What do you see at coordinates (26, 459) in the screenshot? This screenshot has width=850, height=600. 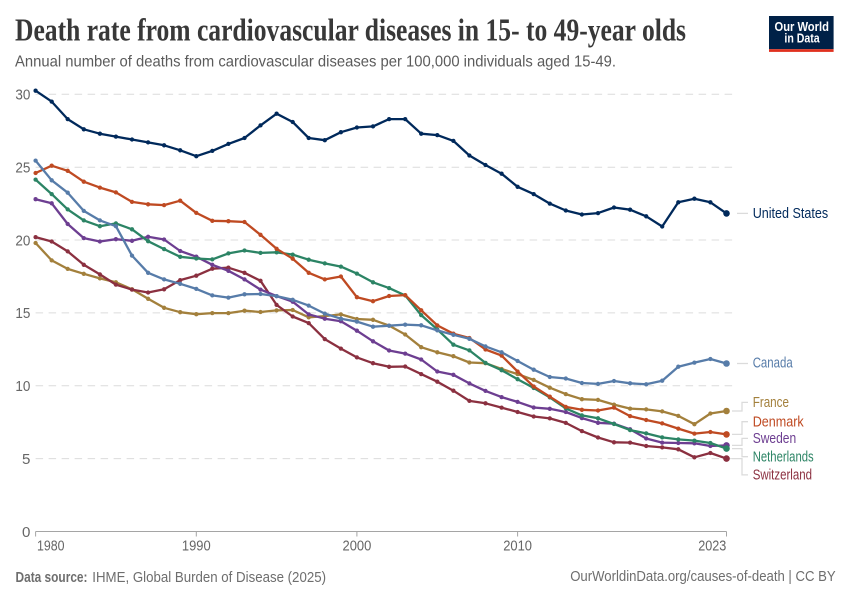 I see `svg-text: 5` at bounding box center [26, 459].